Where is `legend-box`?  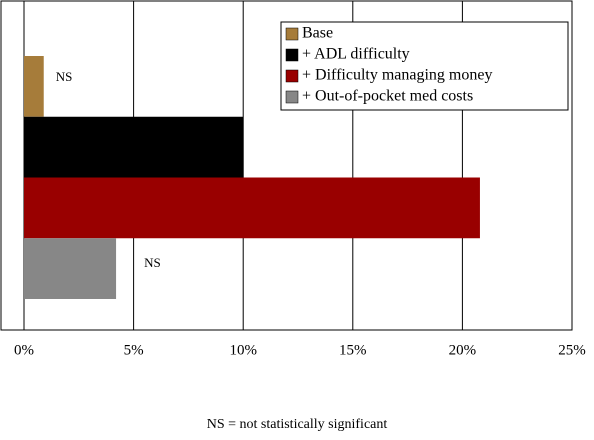 legend-box is located at coordinates (424, 66).